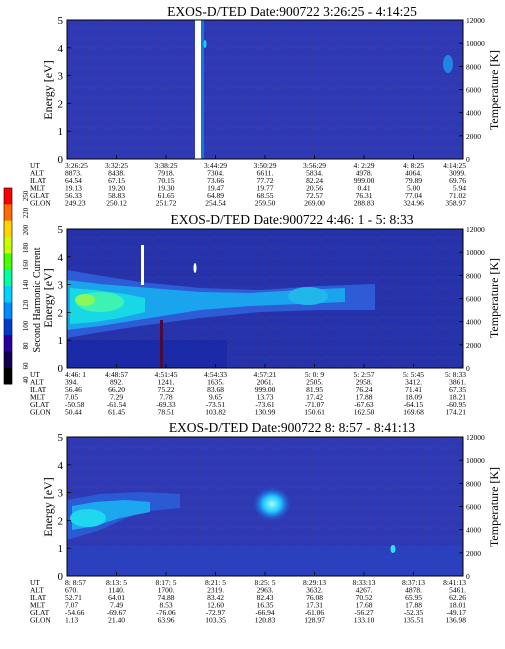 This screenshot has height=649, width=505. Describe the element at coordinates (363, 188) in the screenshot. I see `ephemeris-value: 0.41` at that location.